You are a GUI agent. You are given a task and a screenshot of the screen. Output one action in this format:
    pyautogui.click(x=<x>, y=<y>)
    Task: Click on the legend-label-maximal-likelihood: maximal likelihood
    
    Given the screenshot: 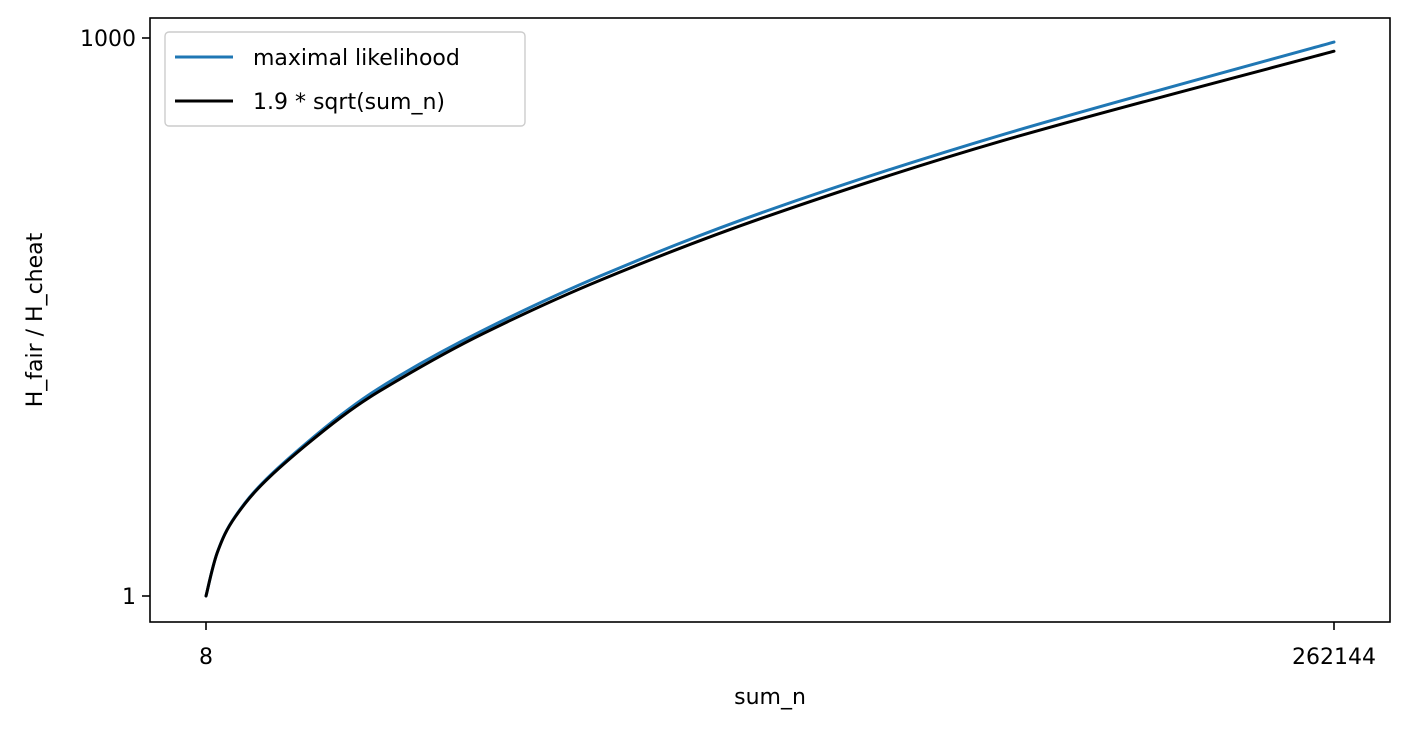 What is the action you would take?
    pyautogui.click(x=356, y=58)
    